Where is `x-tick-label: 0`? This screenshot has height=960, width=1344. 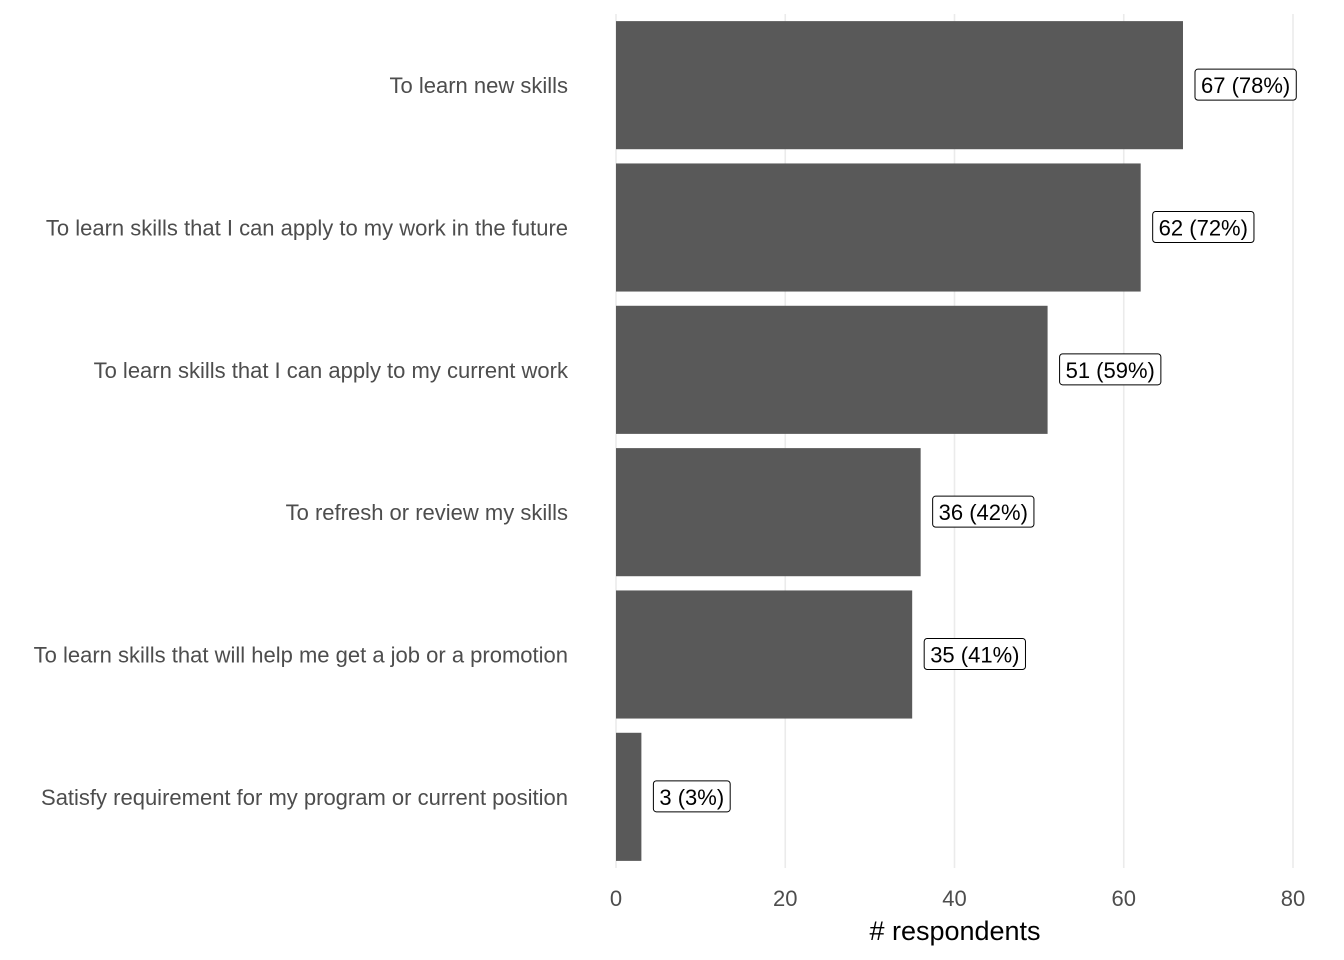 x-tick-label: 0 is located at coordinates (616, 898).